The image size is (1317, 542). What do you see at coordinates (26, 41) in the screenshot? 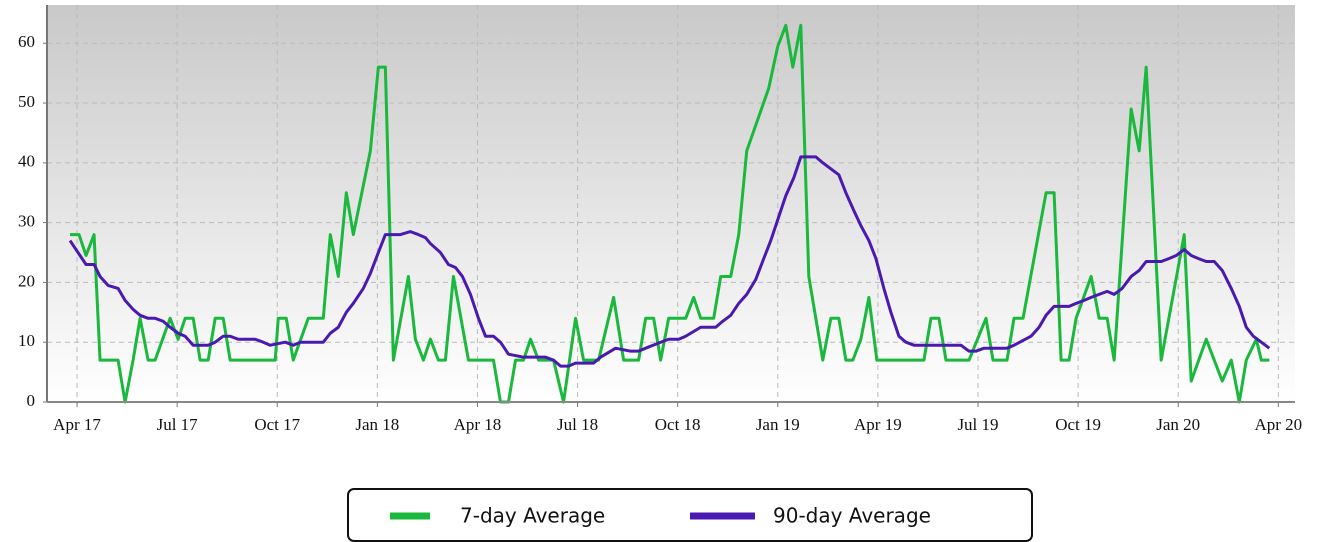
I see `y-tick-label: 60` at bounding box center [26, 41].